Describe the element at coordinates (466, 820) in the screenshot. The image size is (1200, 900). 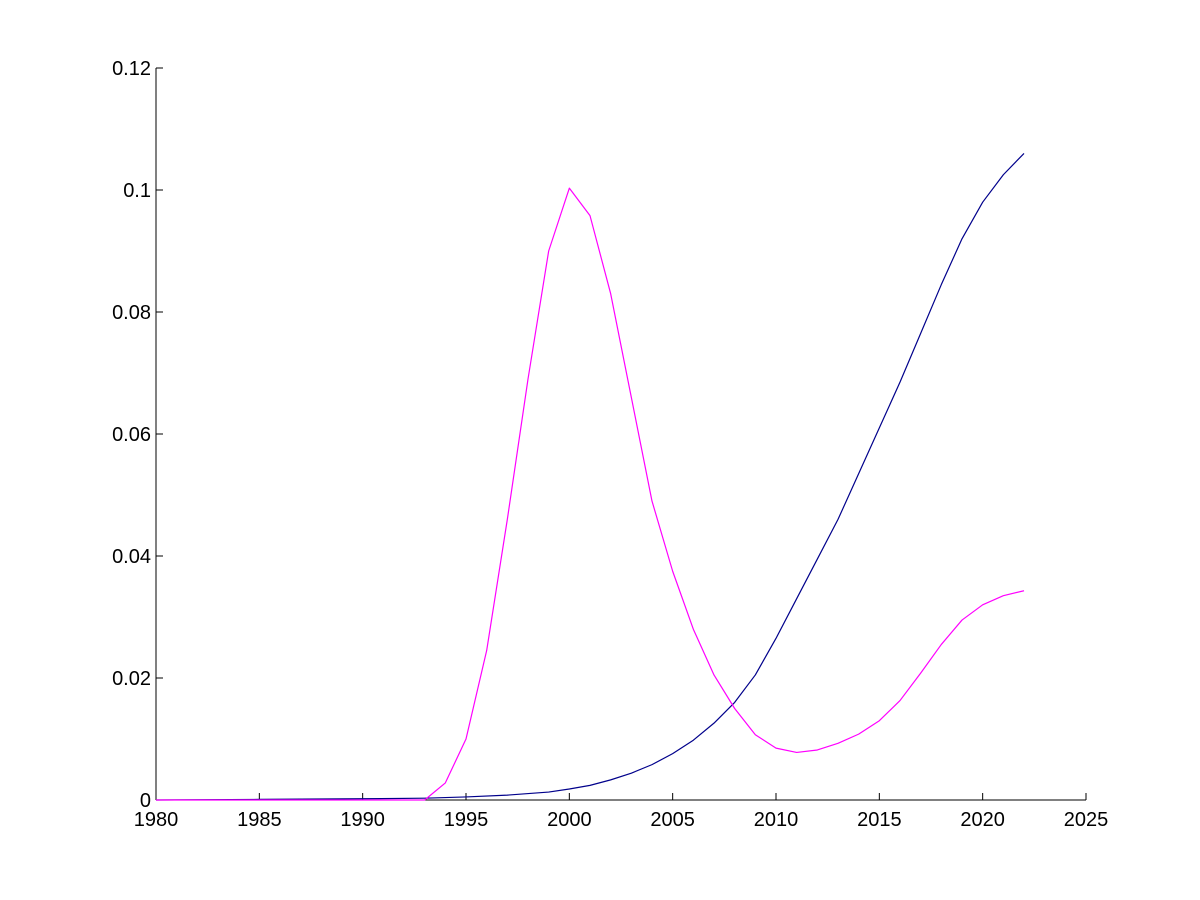
I see `x-tick-label: 1995` at that location.